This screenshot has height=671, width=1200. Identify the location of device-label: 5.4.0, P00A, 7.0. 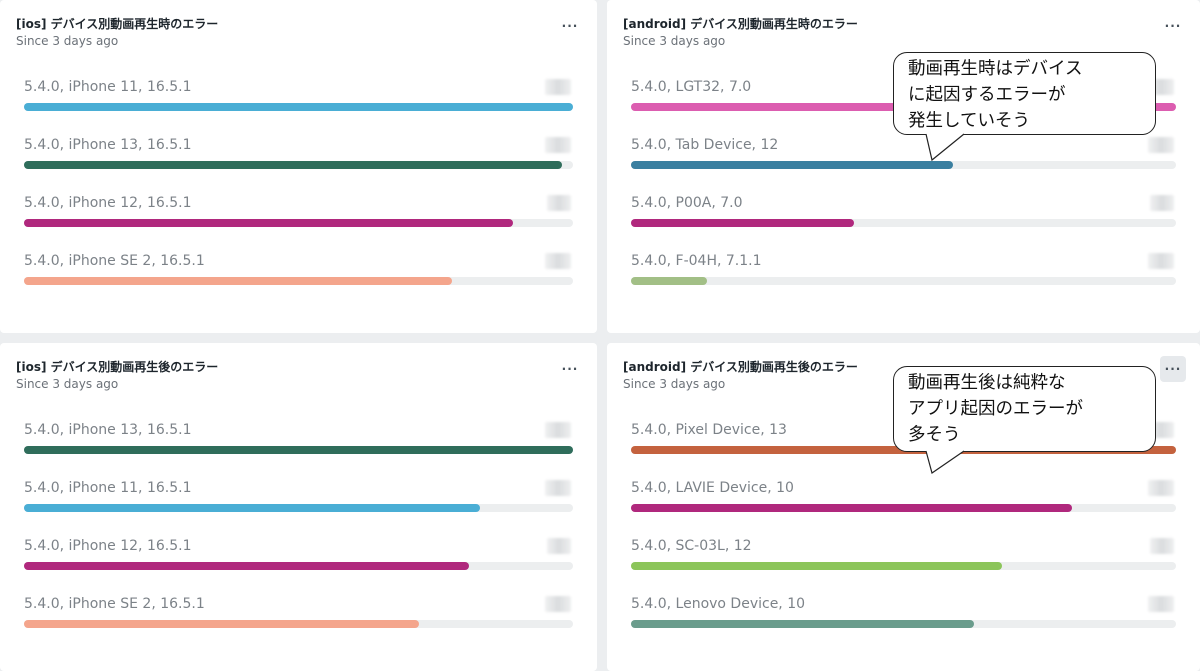
(687, 203).